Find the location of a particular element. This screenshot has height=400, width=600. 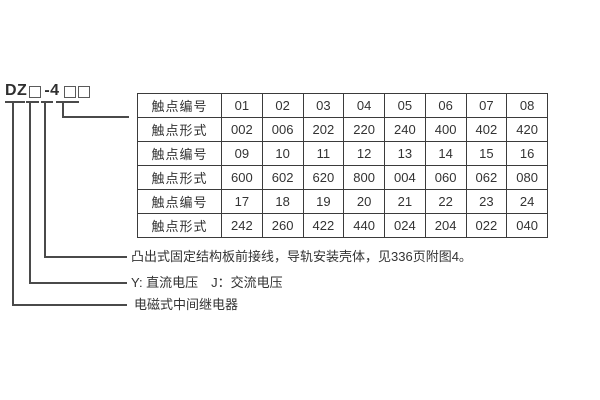

table-row: 触点形式 600 602 620 800 004 060 062 080 is located at coordinates (342, 177).